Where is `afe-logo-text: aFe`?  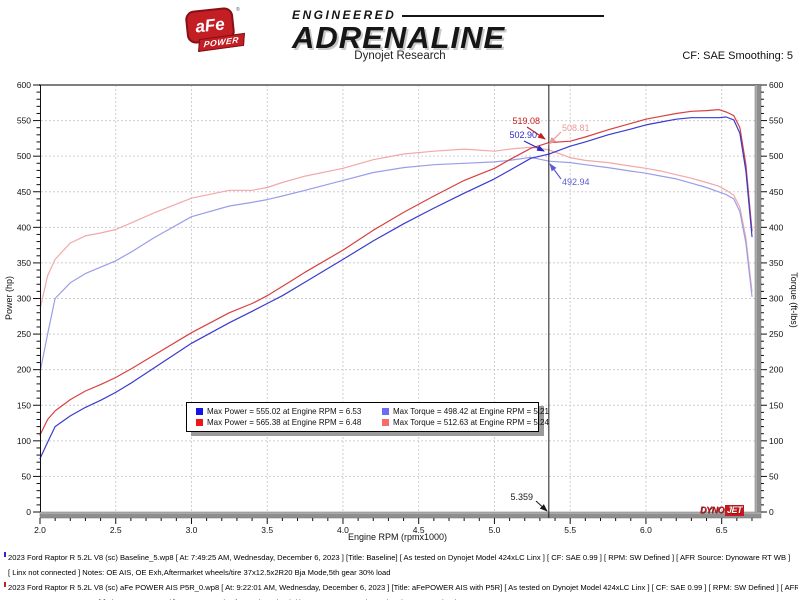
afe-logo-text: aFe is located at coordinates (210, 25).